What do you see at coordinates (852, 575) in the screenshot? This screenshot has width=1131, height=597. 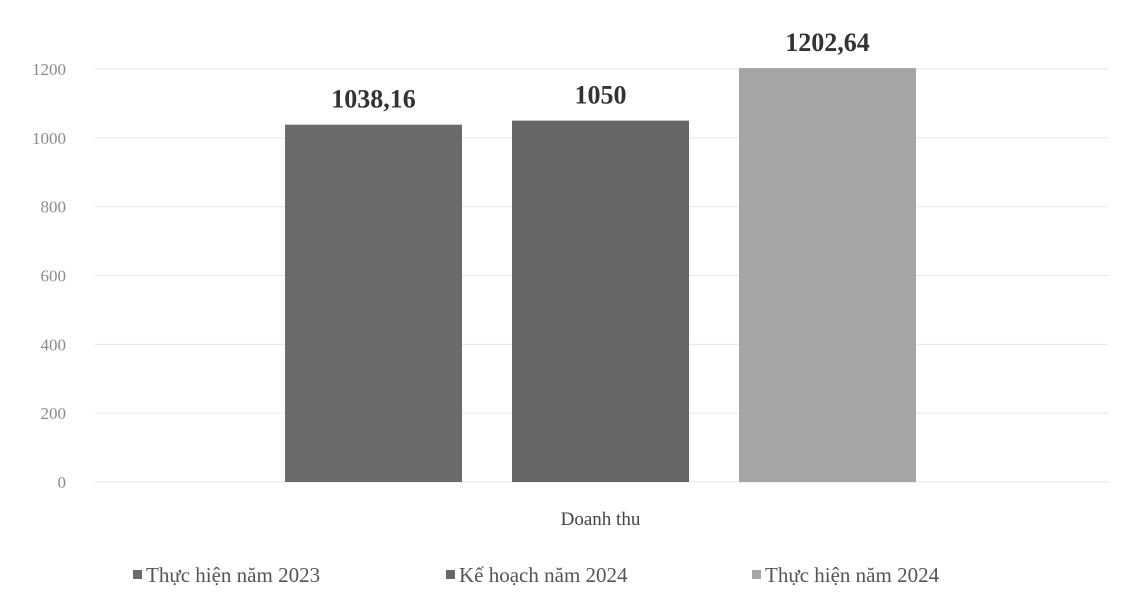 I see `legend-label: Thực hiện năm 2024` at bounding box center [852, 575].